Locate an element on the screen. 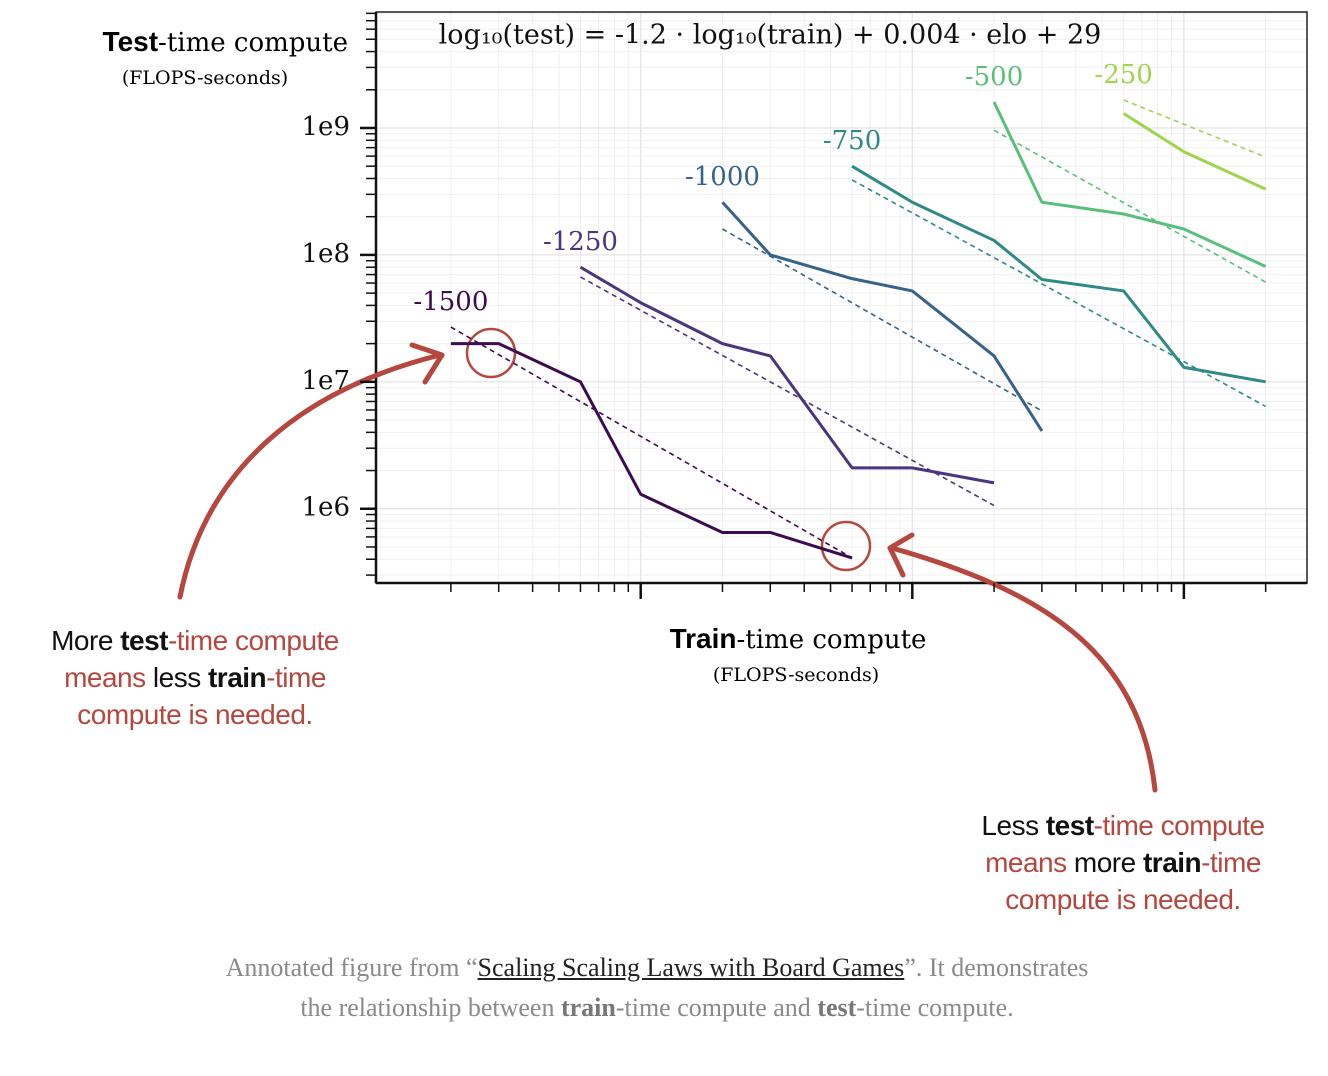 The width and height of the screenshot is (1328, 1076). y-tick-label: 1e9 is located at coordinates (326, 127).